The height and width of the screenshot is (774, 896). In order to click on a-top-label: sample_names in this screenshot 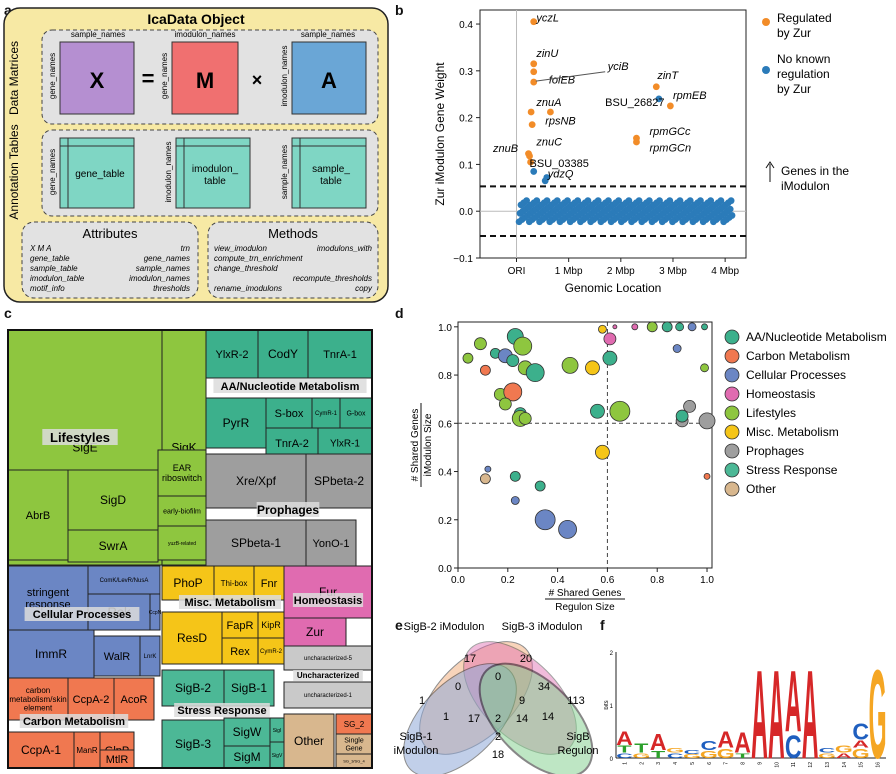, I will do `click(328, 34)`.